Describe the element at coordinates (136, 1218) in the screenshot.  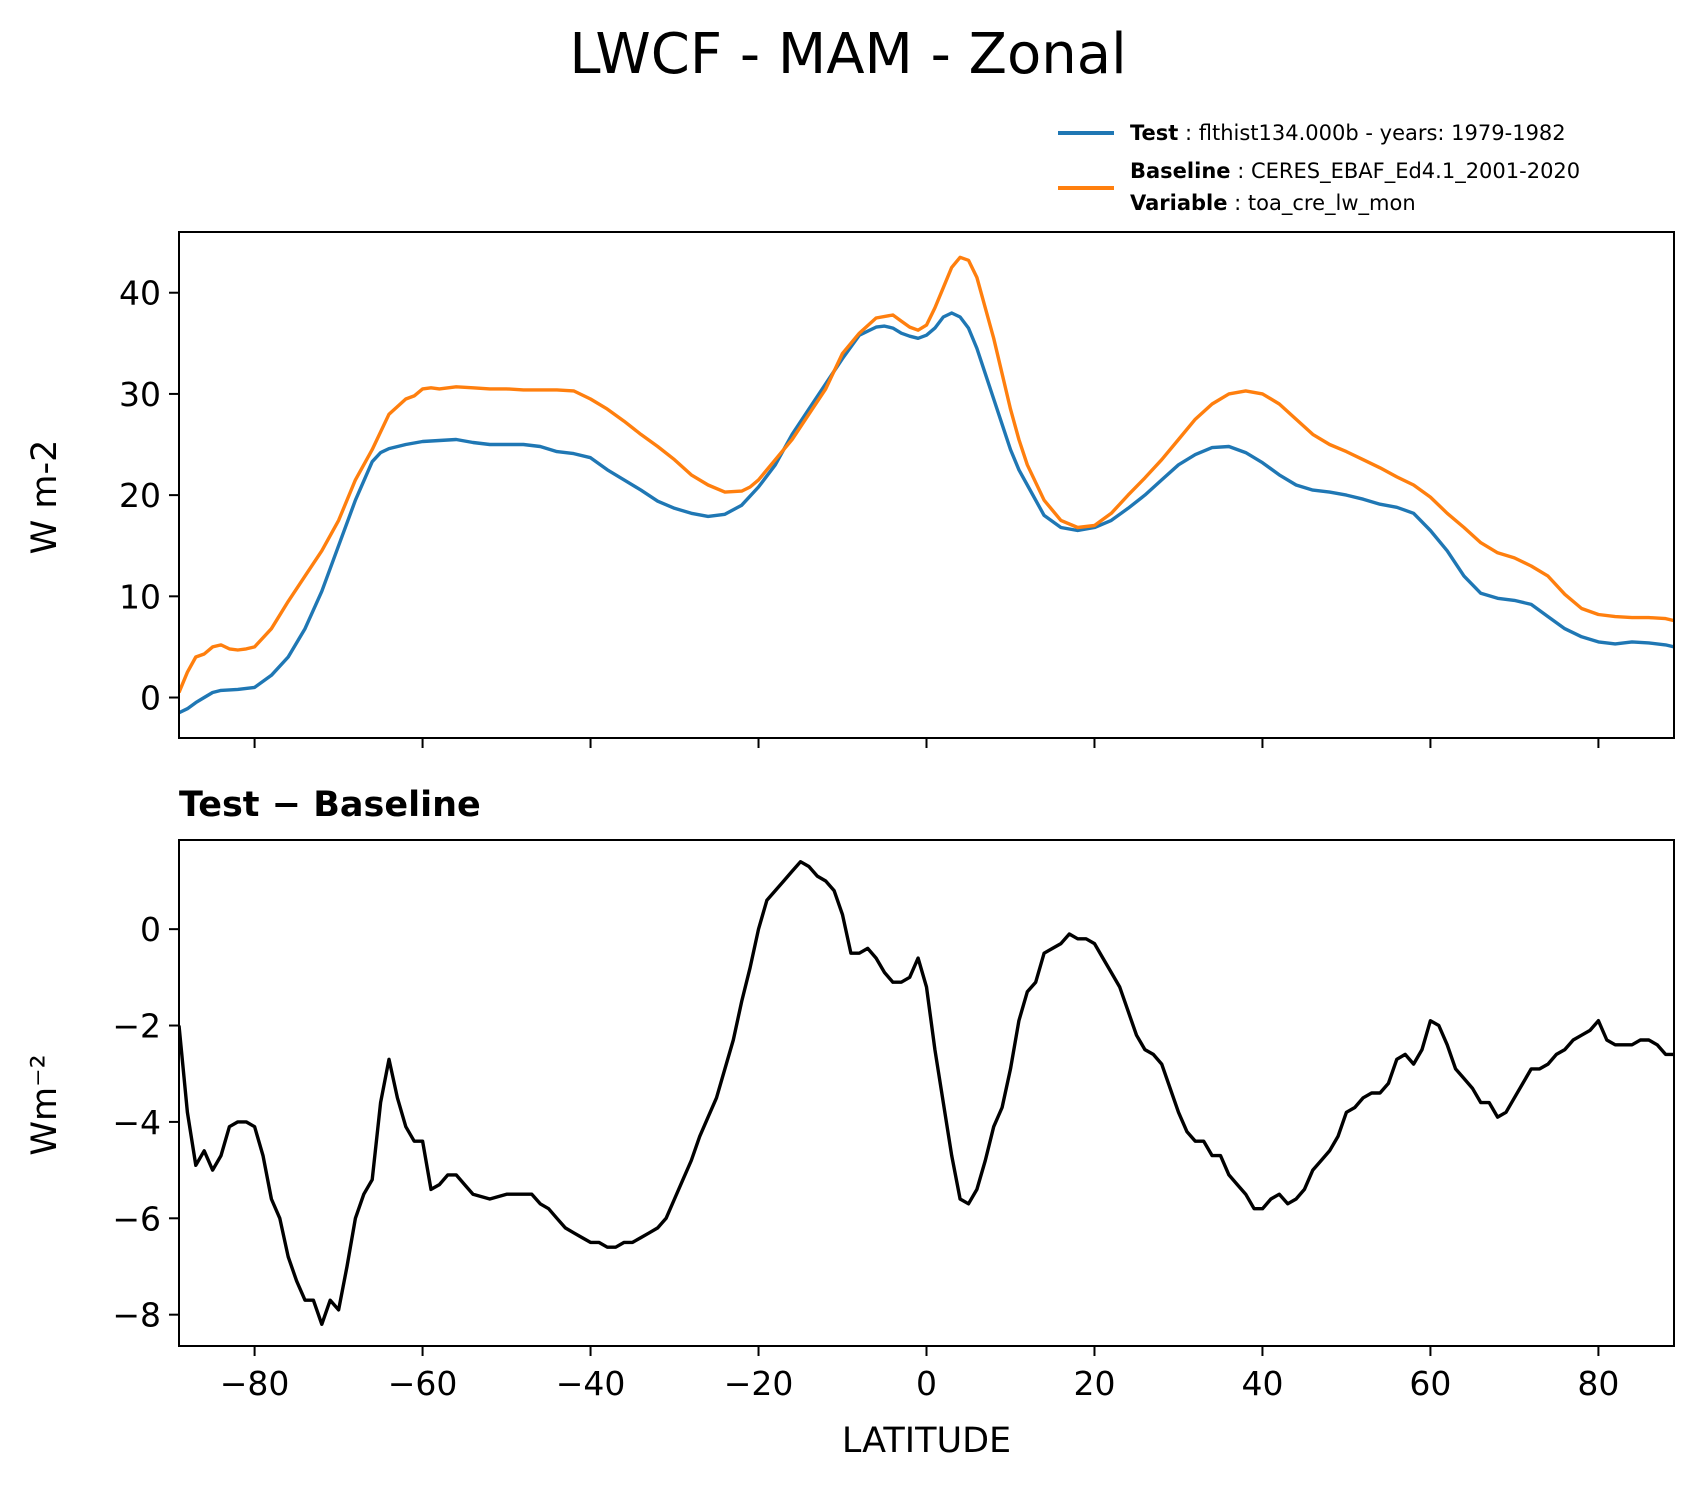
I see `y-tick-label-bottom: −6` at that location.